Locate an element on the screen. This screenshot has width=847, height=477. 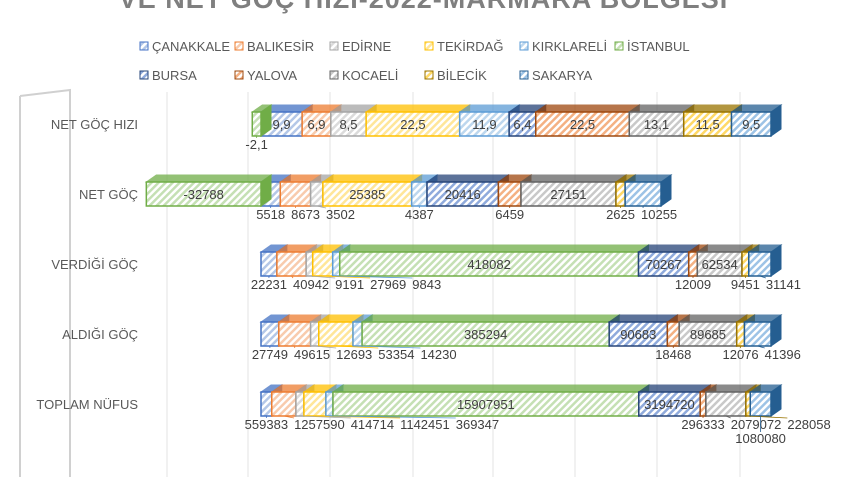
data-label: 12693 is located at coordinates (354, 354).